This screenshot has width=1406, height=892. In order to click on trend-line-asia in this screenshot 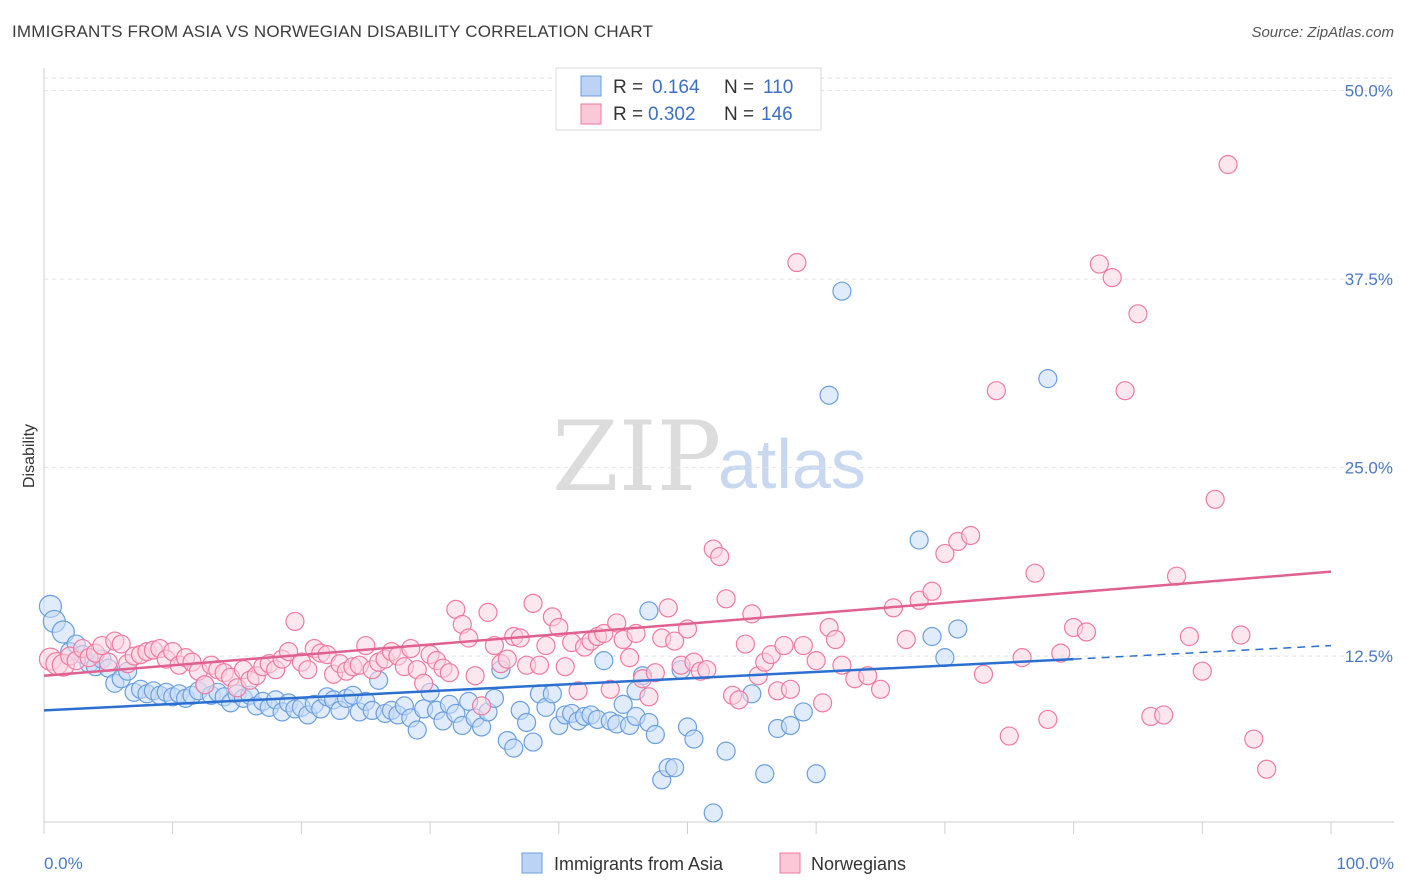, I will do `click(558, 684)`.